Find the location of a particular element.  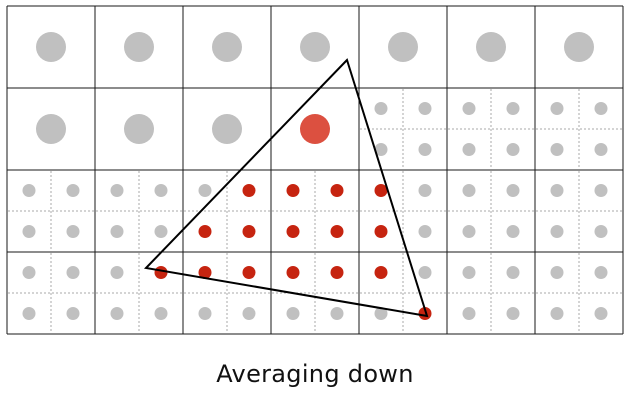

diagram-caption: Averaging down is located at coordinates (315, 374).